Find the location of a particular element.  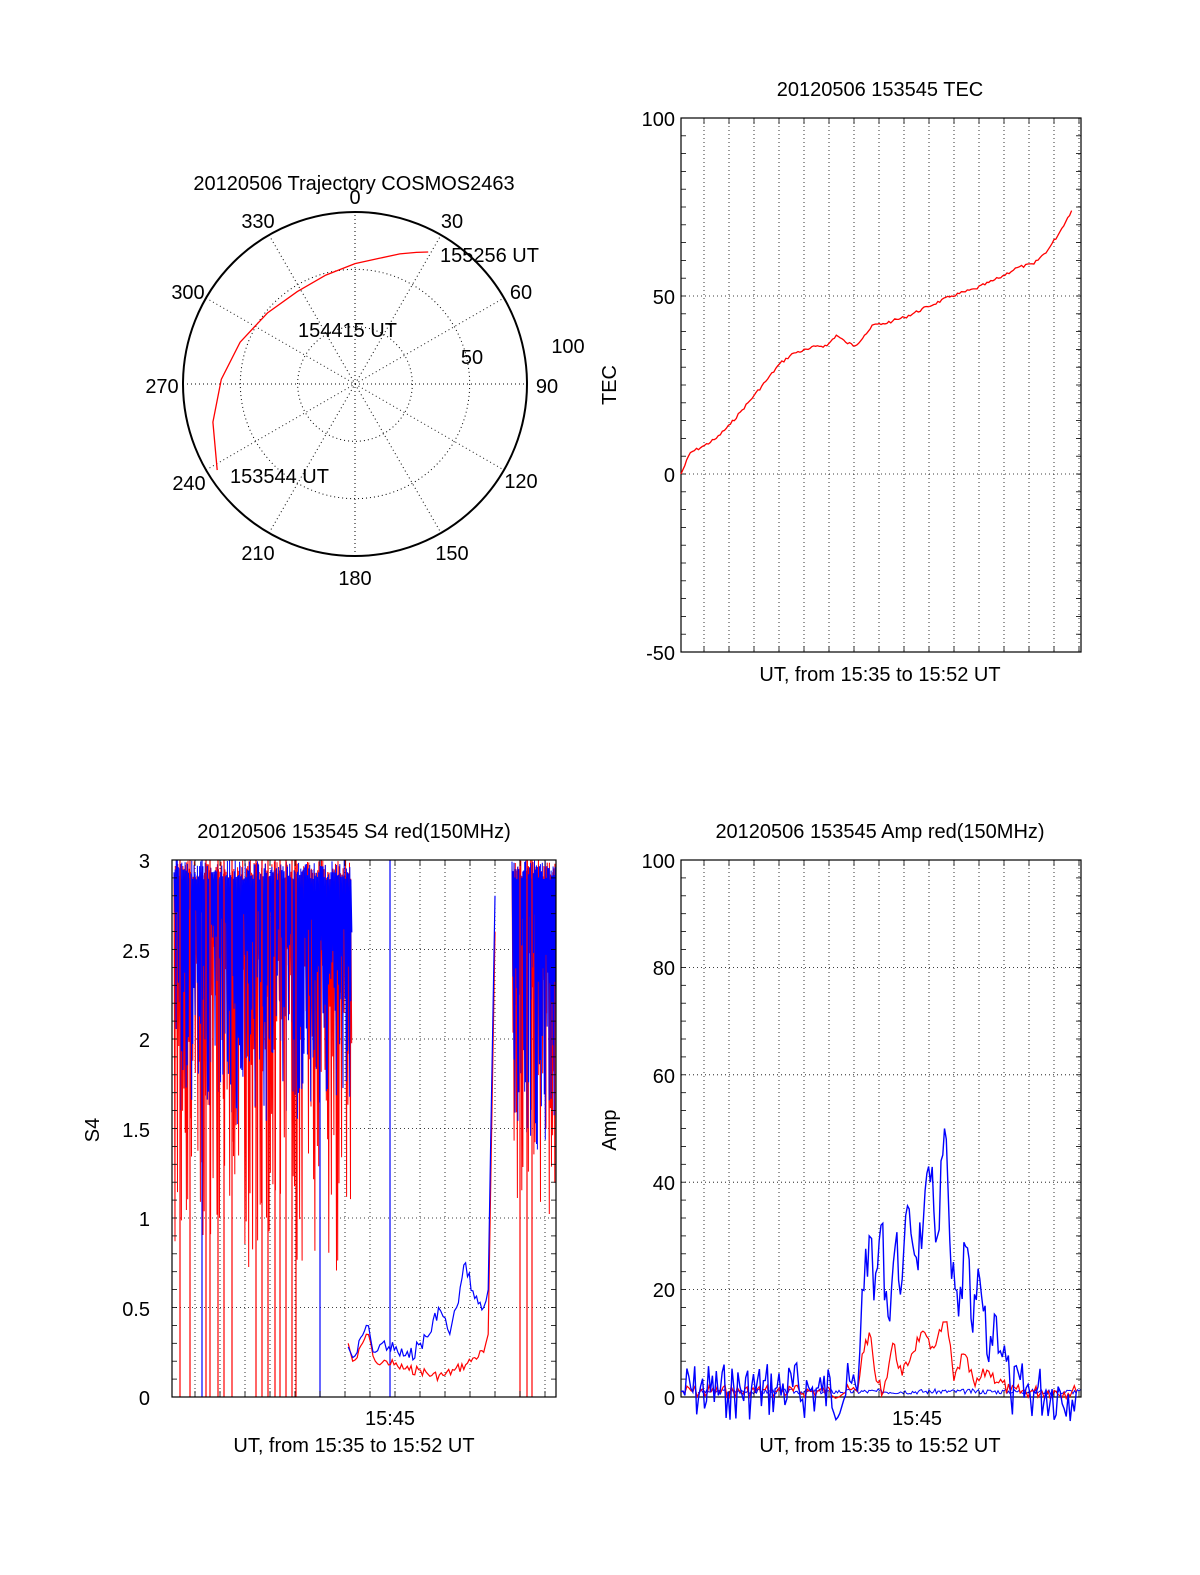

amp-ylabel: Amp is located at coordinates (610, 1129).